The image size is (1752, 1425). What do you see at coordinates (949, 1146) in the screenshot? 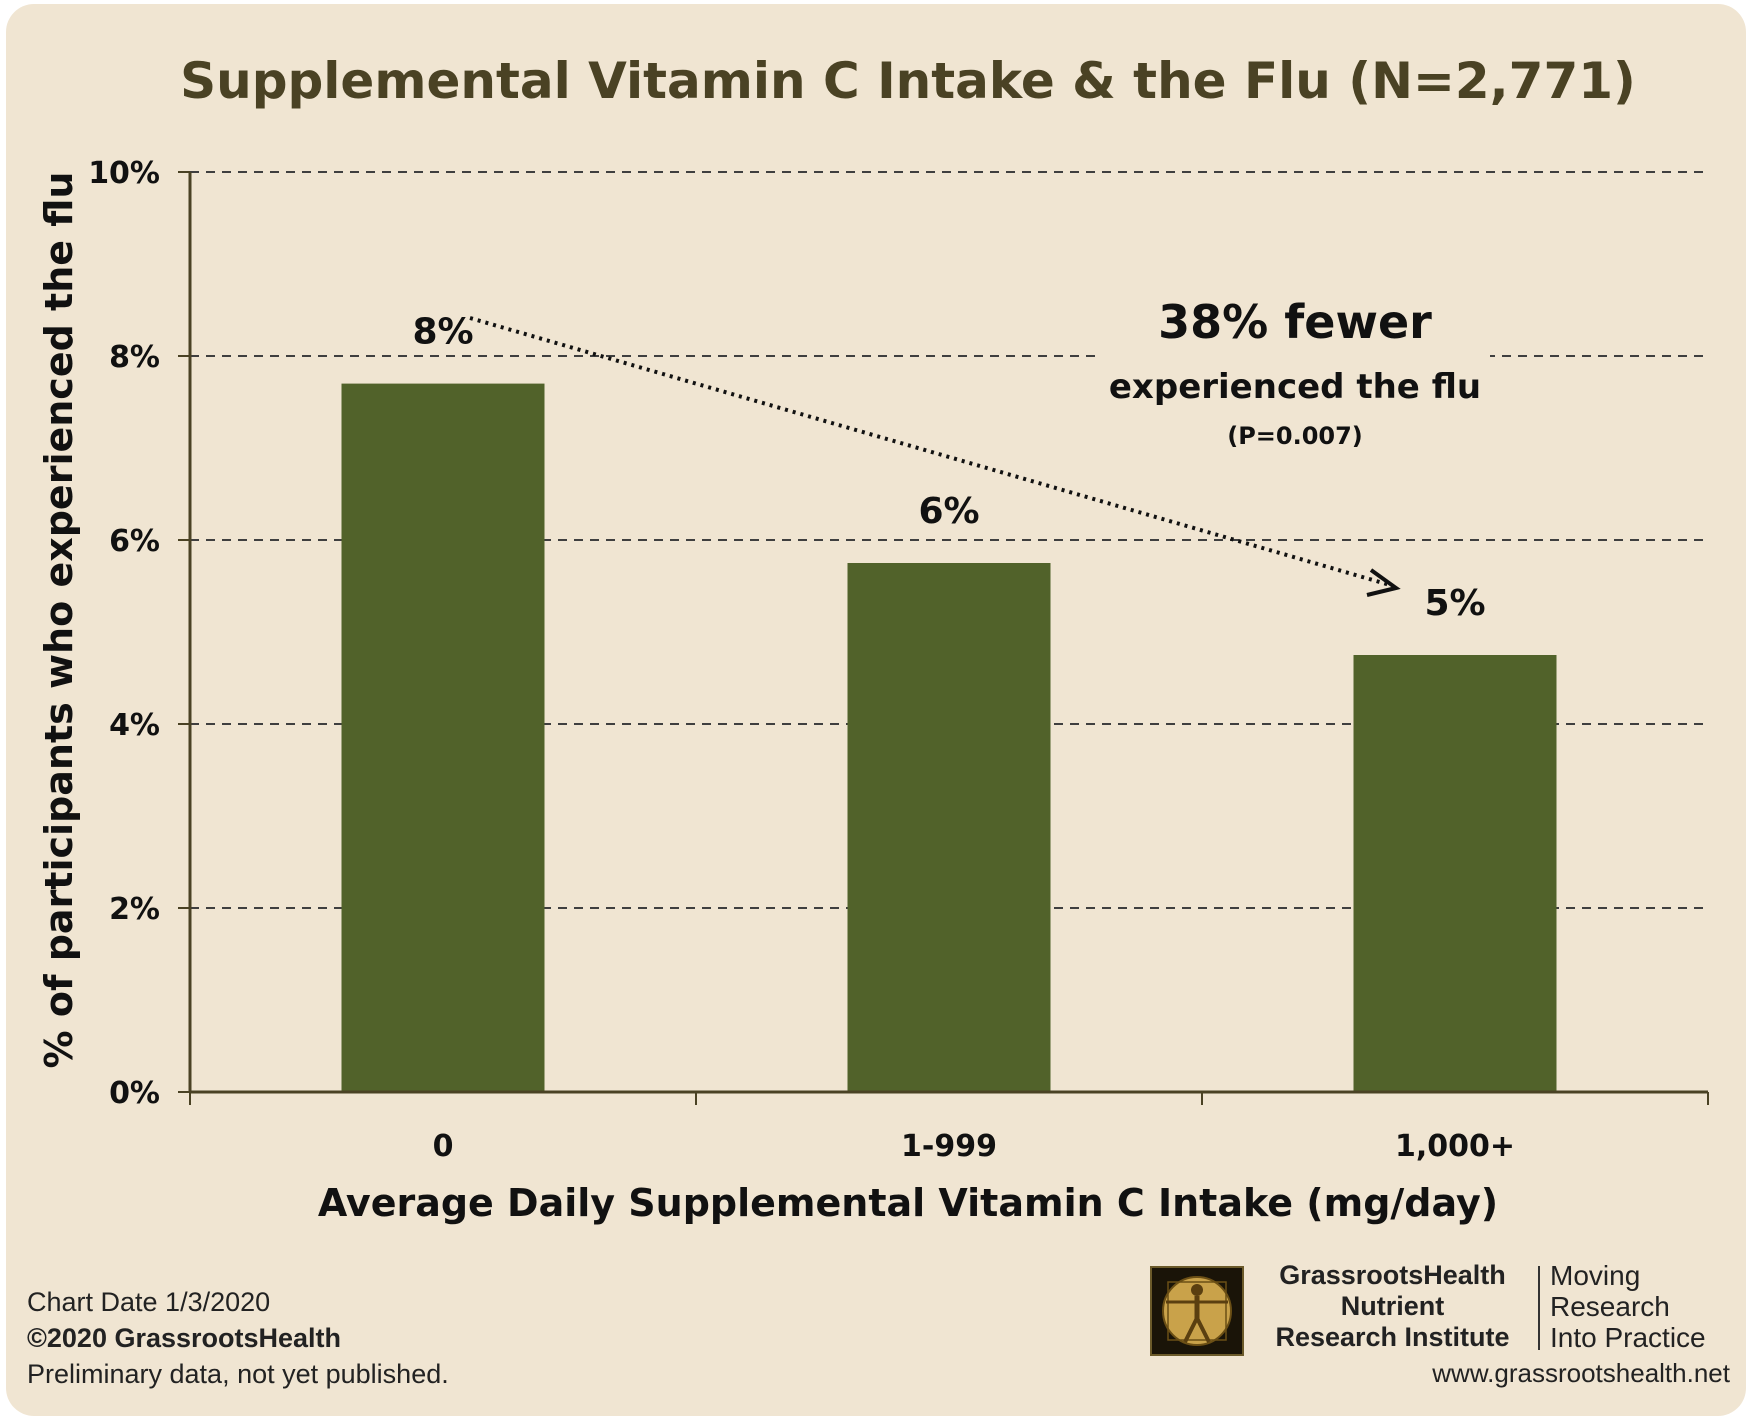
I see `x-tick-label: 1-999` at bounding box center [949, 1146].